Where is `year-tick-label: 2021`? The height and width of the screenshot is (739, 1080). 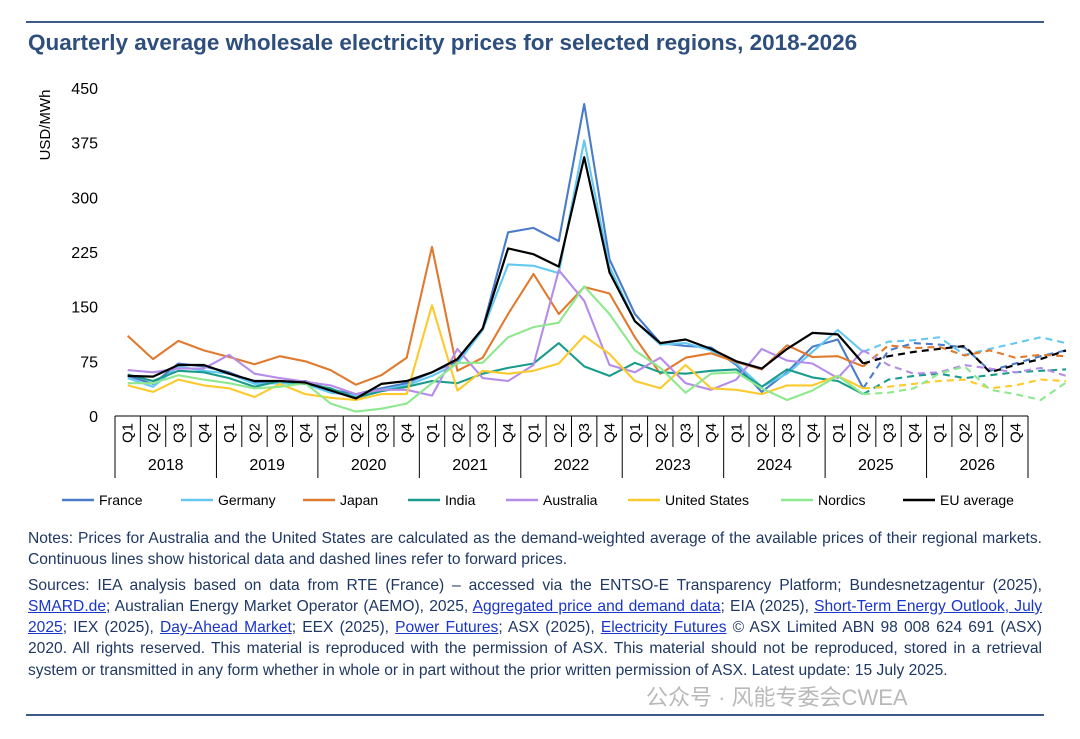 year-tick-label: 2021 is located at coordinates (470, 465).